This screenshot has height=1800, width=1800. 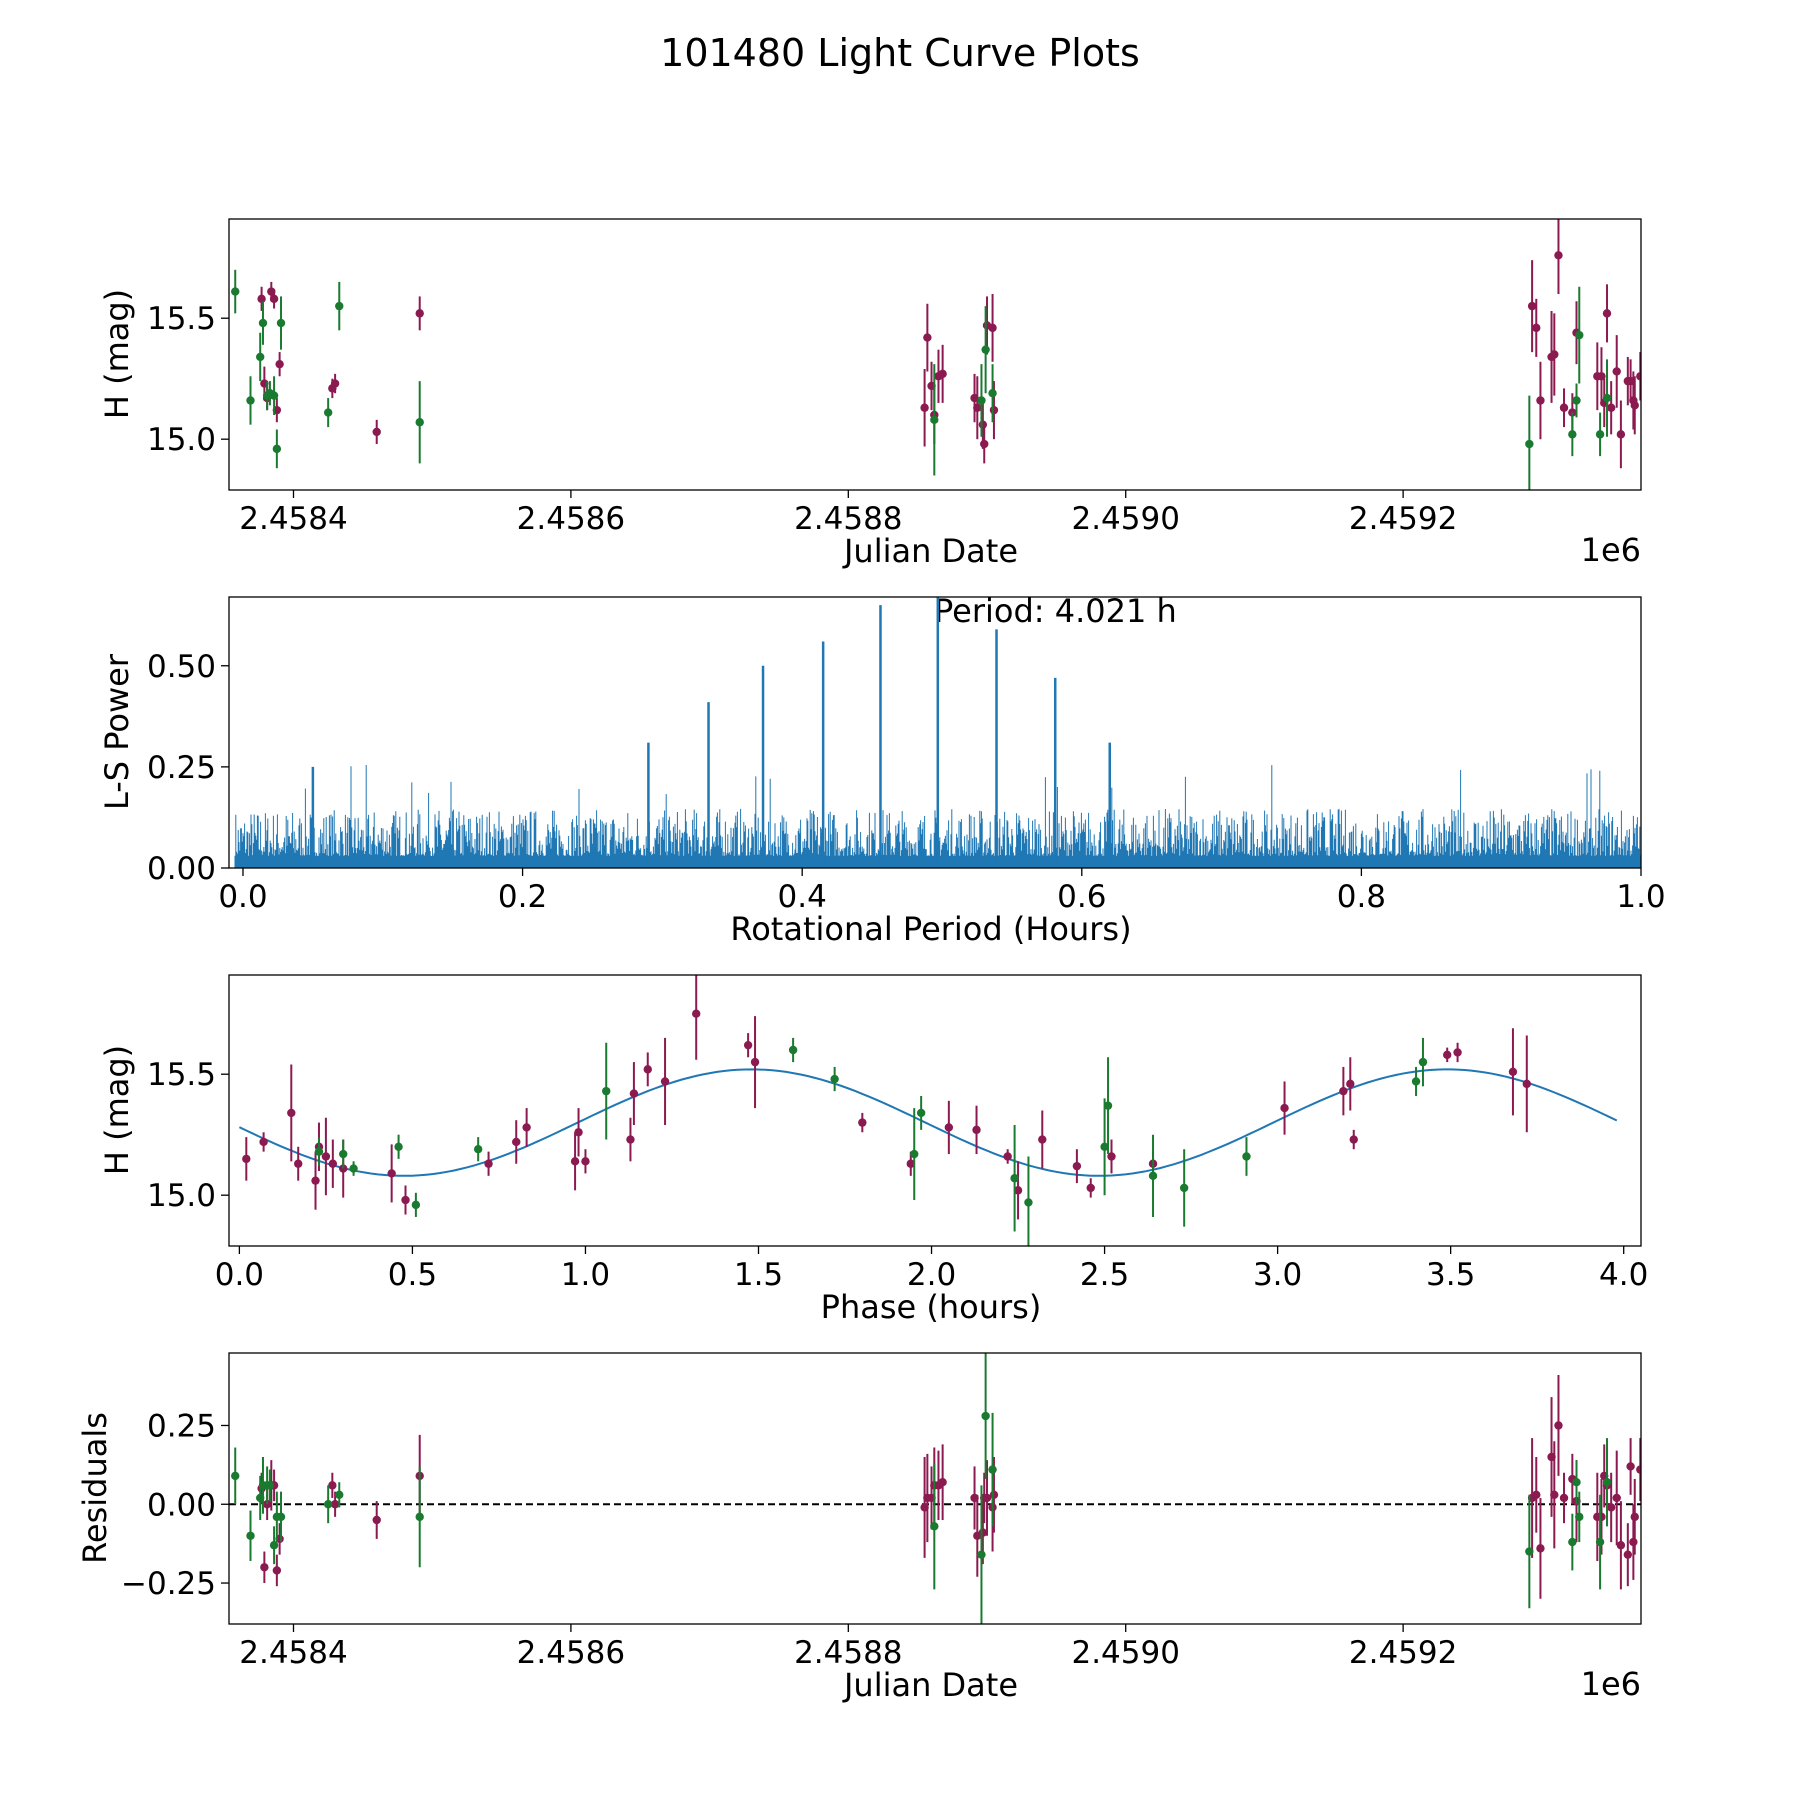 What do you see at coordinates (181, 667) in the screenshot?
I see `y-tick-label: 0.50` at bounding box center [181, 667].